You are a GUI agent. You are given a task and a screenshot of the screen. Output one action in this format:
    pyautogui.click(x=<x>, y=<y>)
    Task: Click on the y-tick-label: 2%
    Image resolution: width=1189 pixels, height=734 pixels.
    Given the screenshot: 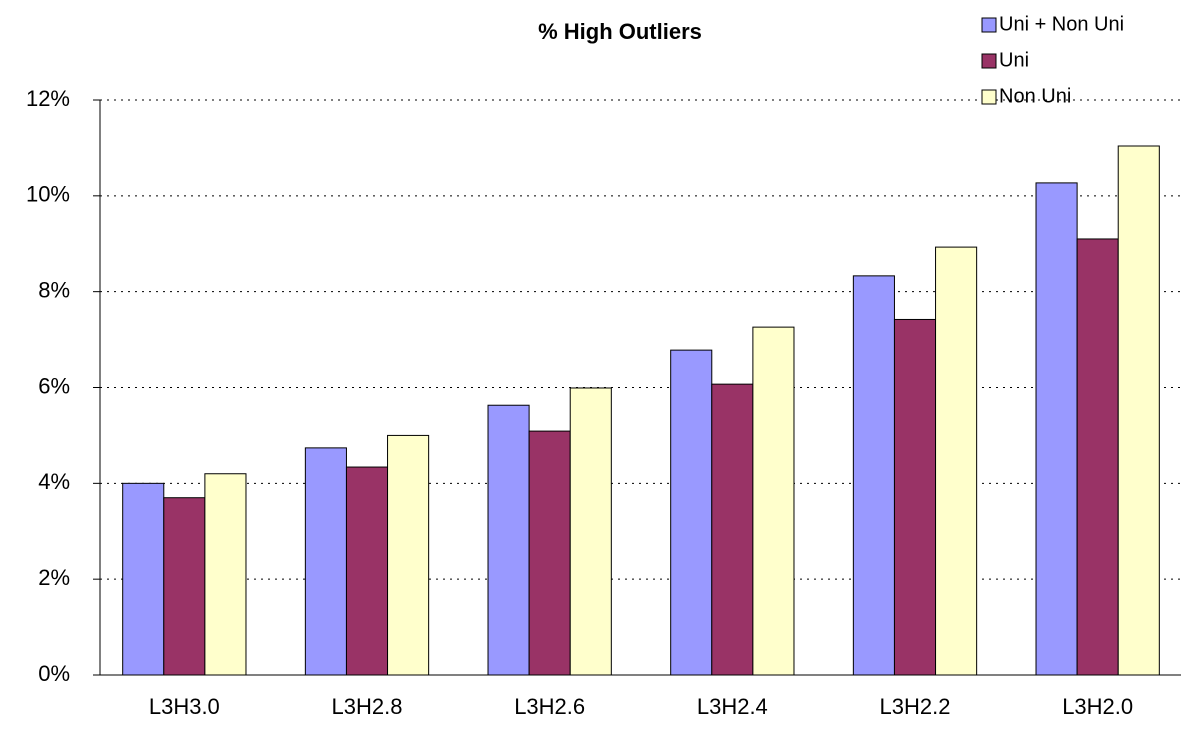 What is the action you would take?
    pyautogui.click(x=54, y=577)
    